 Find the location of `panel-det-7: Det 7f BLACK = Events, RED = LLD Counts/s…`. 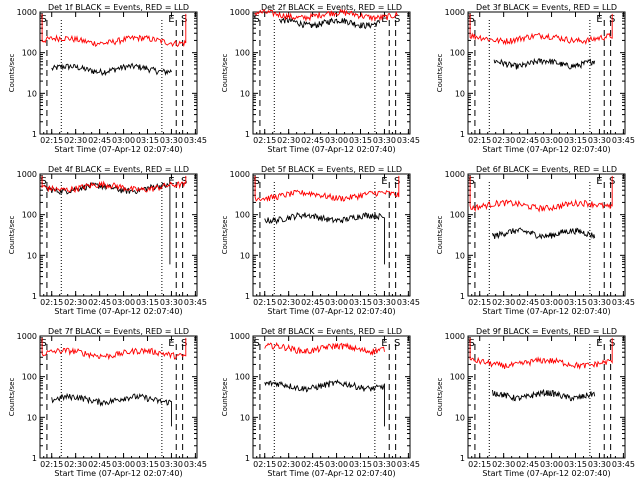

panel-det-7: Det 7f BLACK = Events, RED = LLD Counts/s… is located at coordinates (107, 402).